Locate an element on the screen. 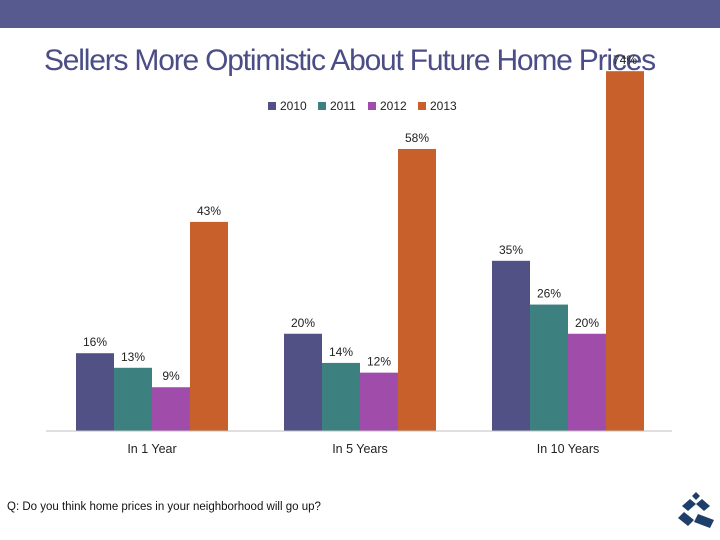 The image size is (720, 540). legend-label: 2013 is located at coordinates (443, 106).